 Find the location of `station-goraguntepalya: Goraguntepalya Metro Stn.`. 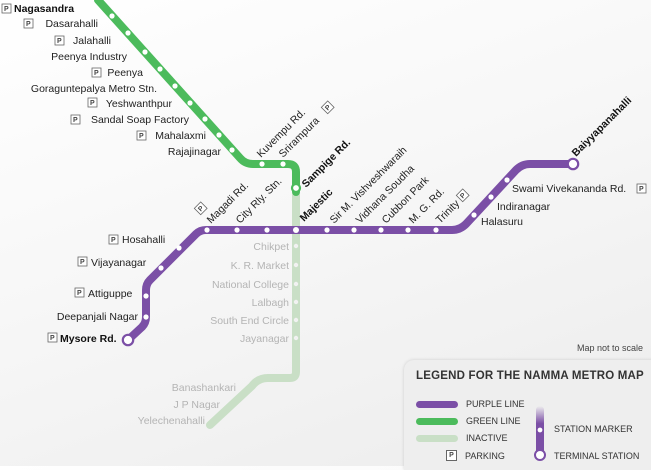

station-goraguntepalya: Goraguntepalya Metro Stn. is located at coordinates (94, 89).